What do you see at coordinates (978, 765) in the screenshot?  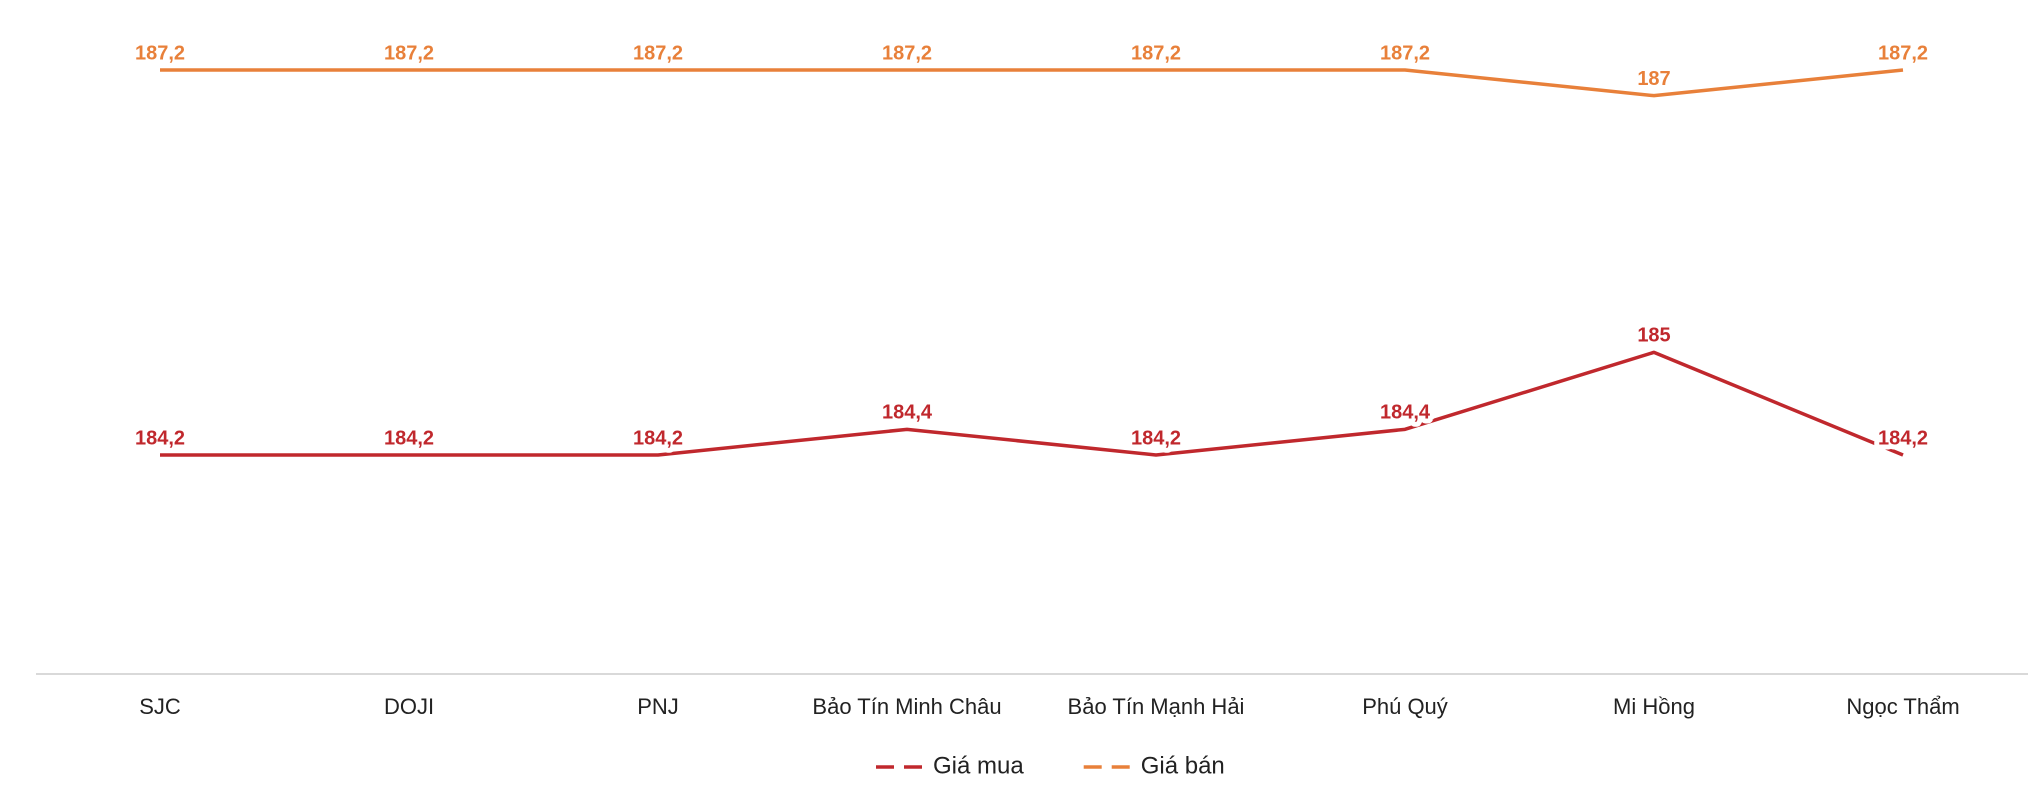 I see `legend-label: Giá mua` at bounding box center [978, 765].